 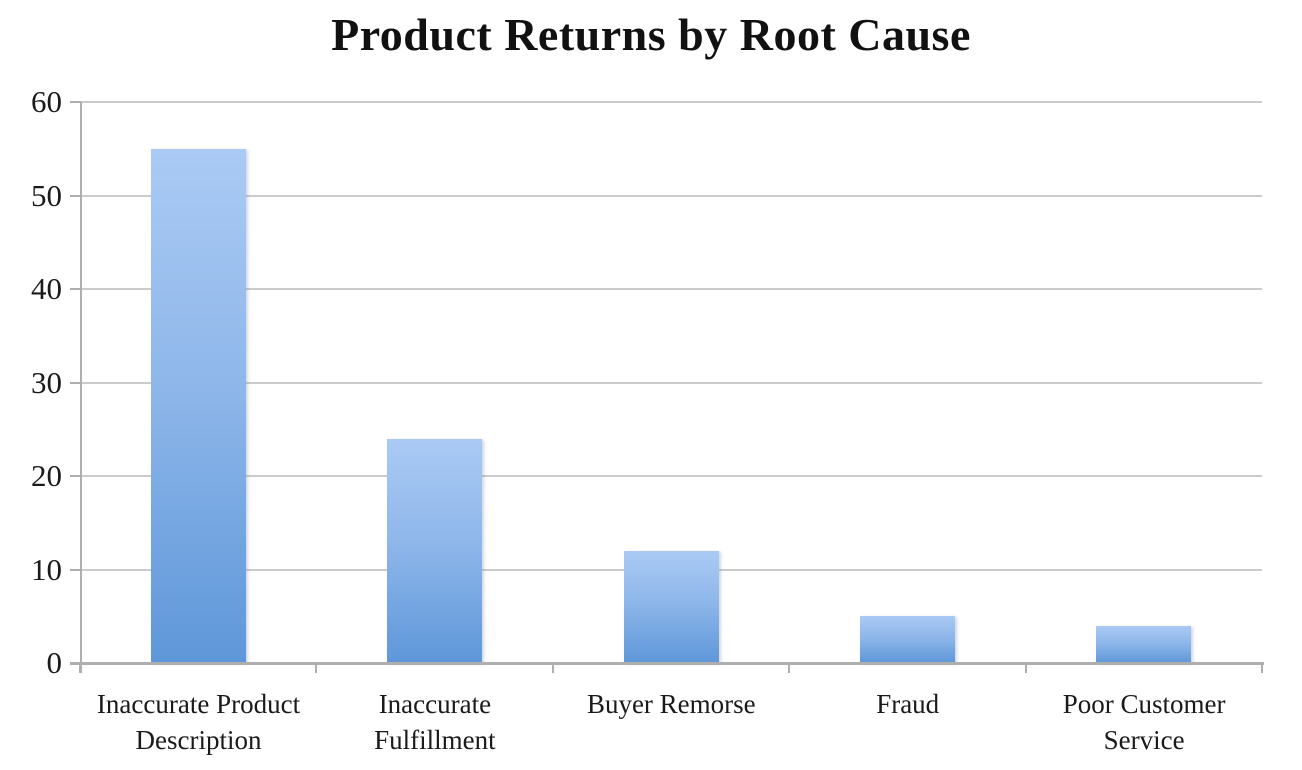 What do you see at coordinates (908, 704) in the screenshot?
I see `x-category-label-4: Fraud` at bounding box center [908, 704].